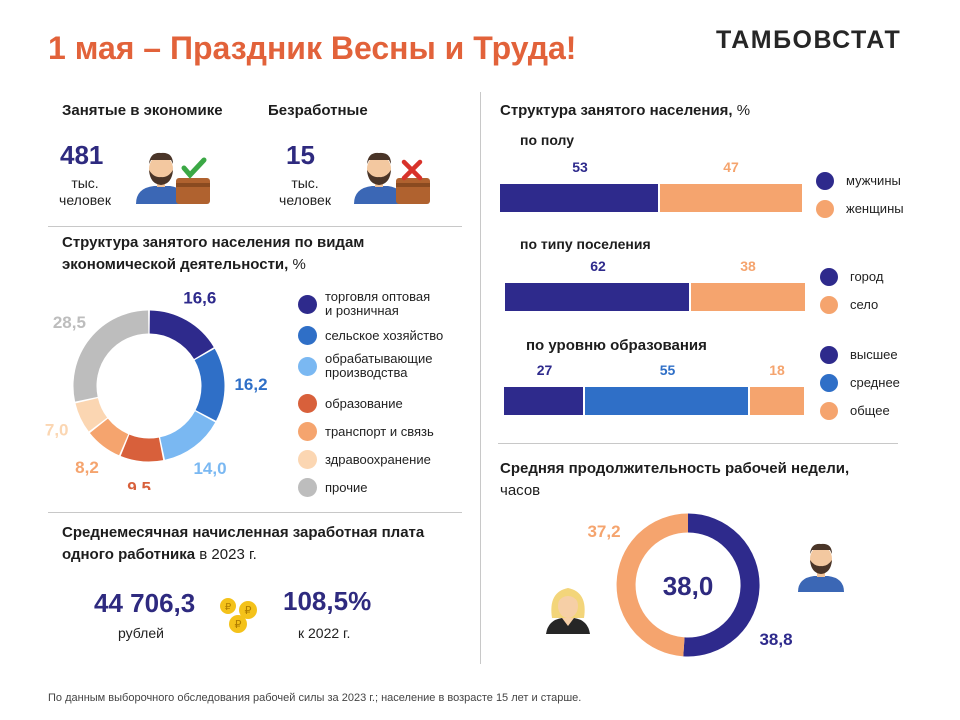 Image resolution: width=960 pixels, height=720 pixels. What do you see at coordinates (731, 167) in the screenshot?
I see `bar-segment-label: 47` at bounding box center [731, 167].